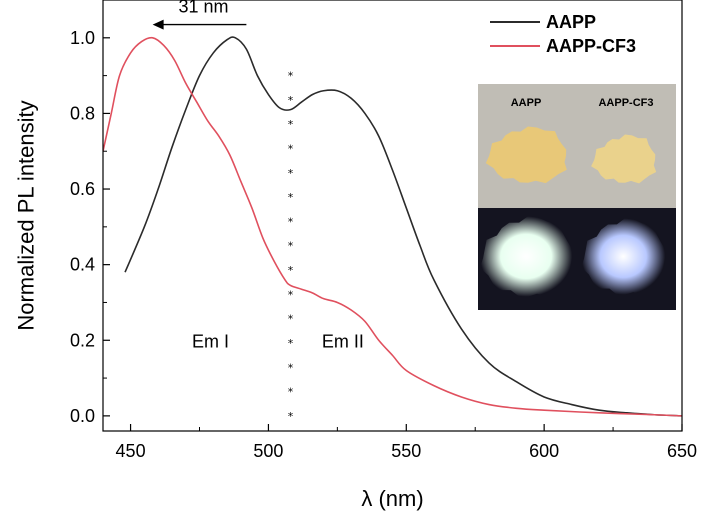 This screenshot has height=521, width=704. What do you see at coordinates (563, 34) in the screenshot?
I see `legend: AAPP AAPP-CF3` at bounding box center [563, 34].